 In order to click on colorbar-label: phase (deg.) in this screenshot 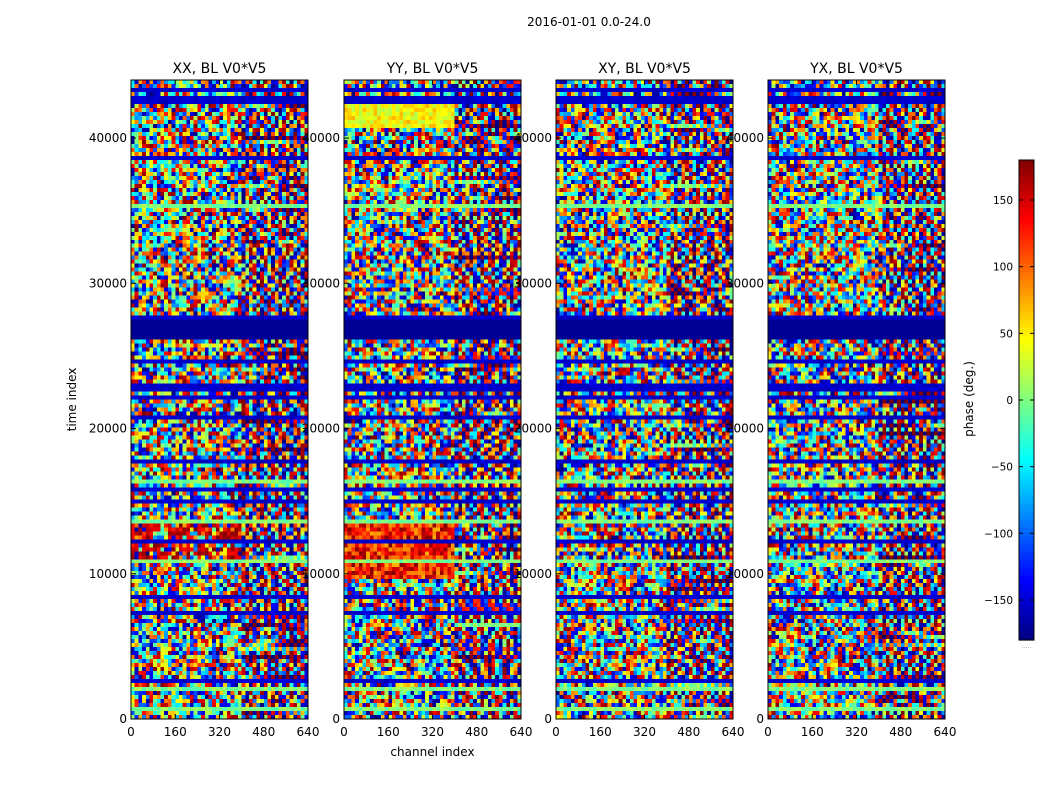, I will do `click(969, 399)`.